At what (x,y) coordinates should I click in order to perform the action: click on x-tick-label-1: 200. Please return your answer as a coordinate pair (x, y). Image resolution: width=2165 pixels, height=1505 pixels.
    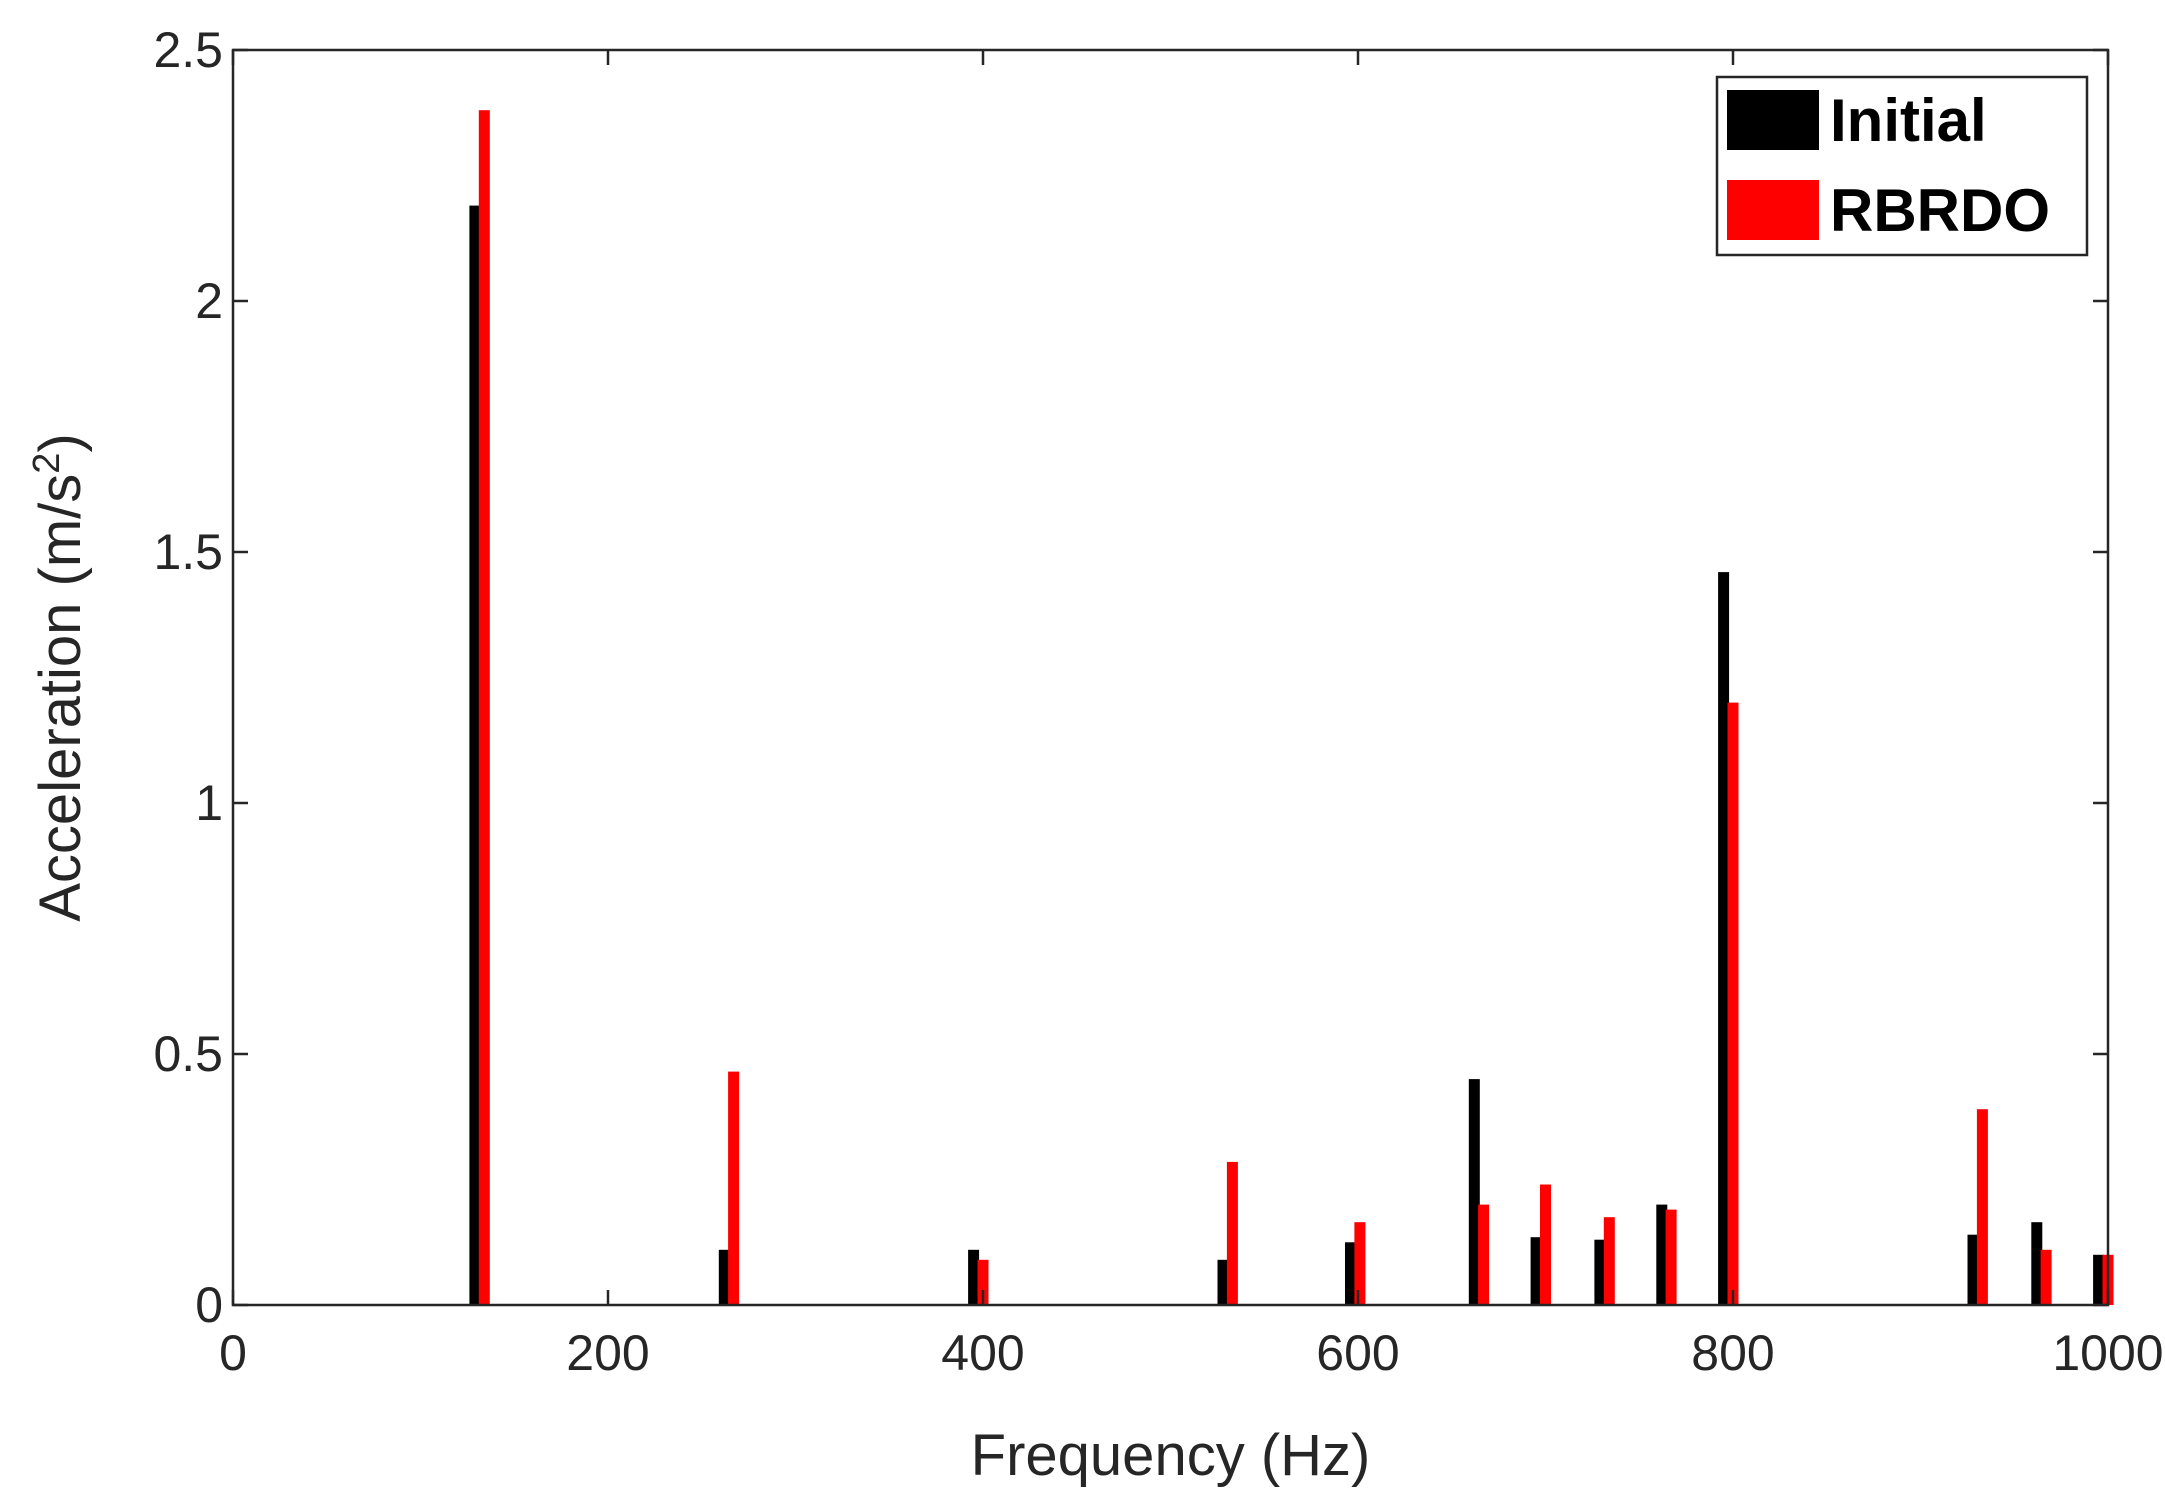
    Looking at the image, I should click on (607, 1353).